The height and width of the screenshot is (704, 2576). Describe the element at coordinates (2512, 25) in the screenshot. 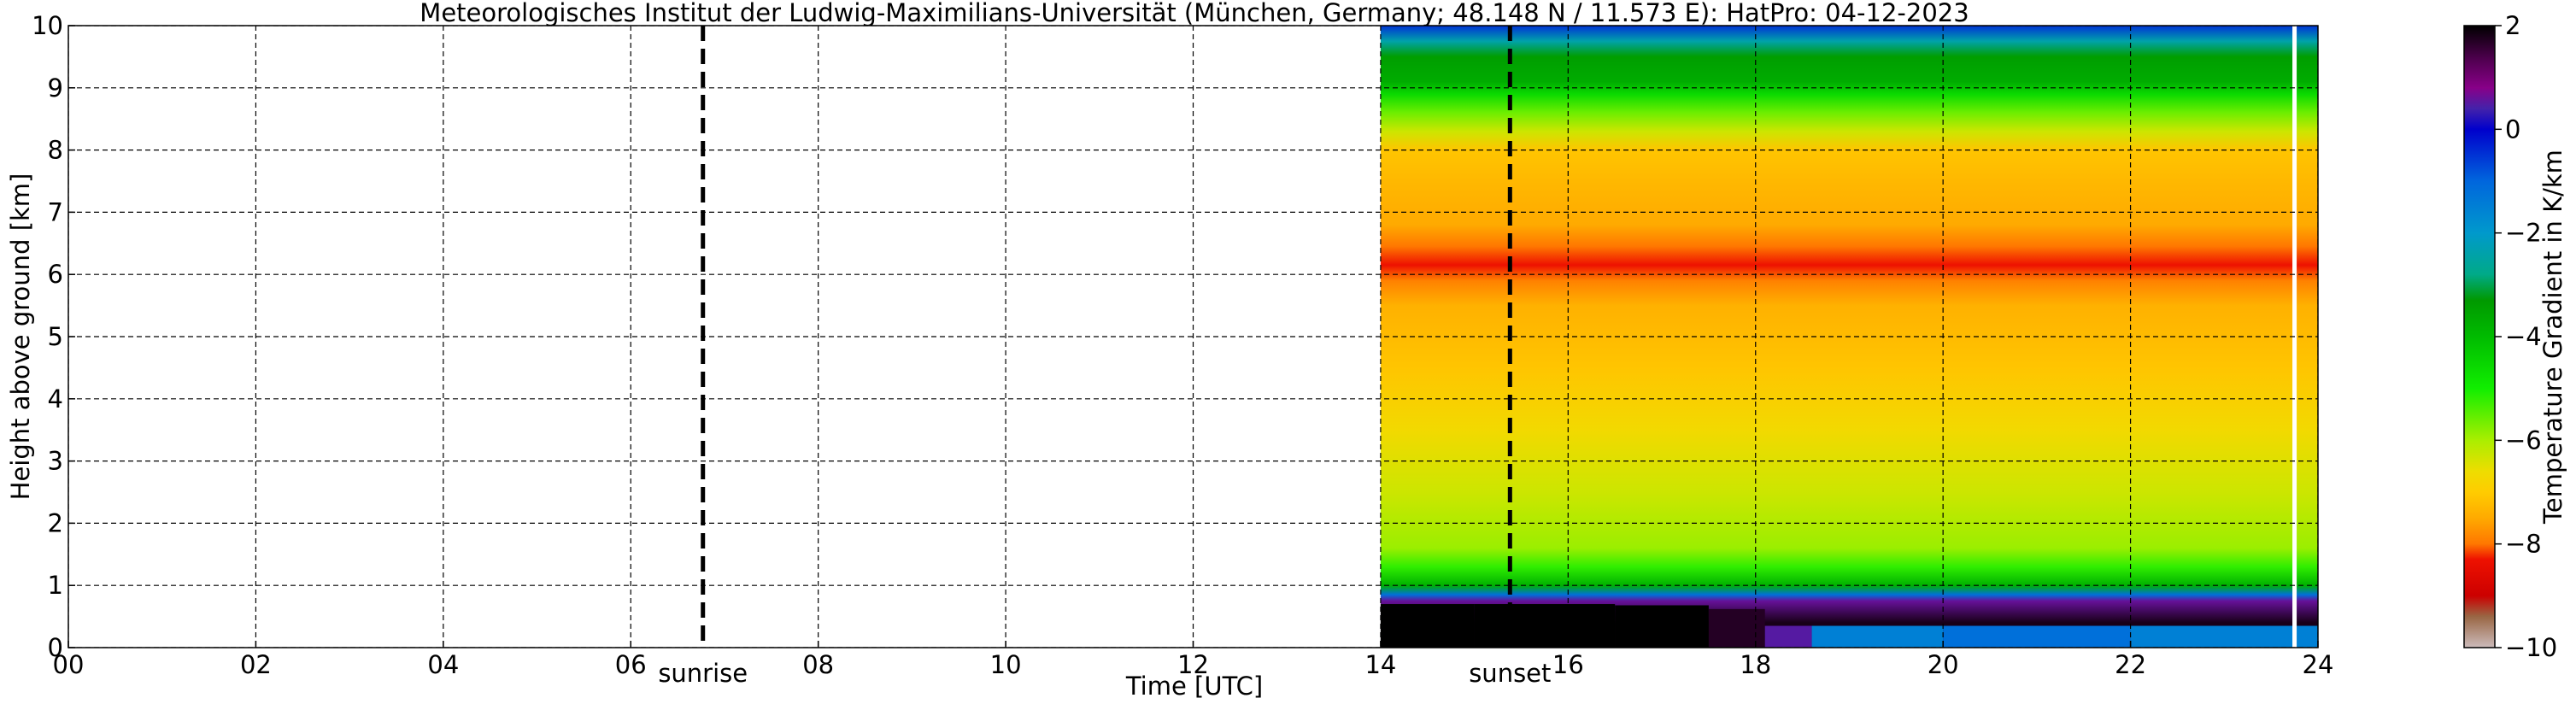

I see `colorbar-tick-label: 2` at that location.